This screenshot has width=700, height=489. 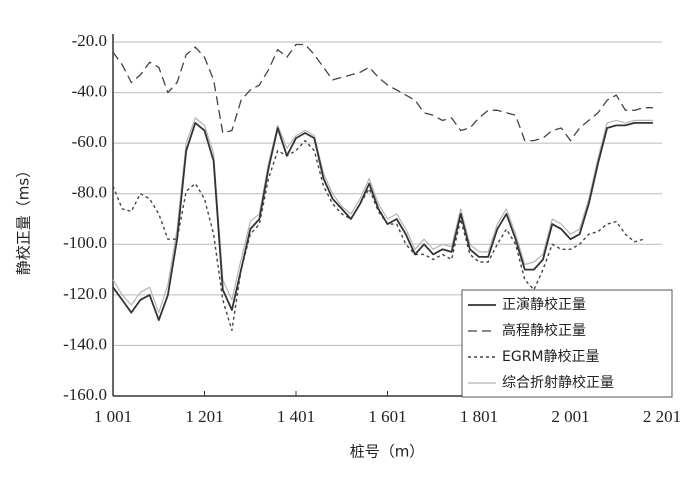 I want to click on y-tick-label: -40.0, so click(x=89, y=90).